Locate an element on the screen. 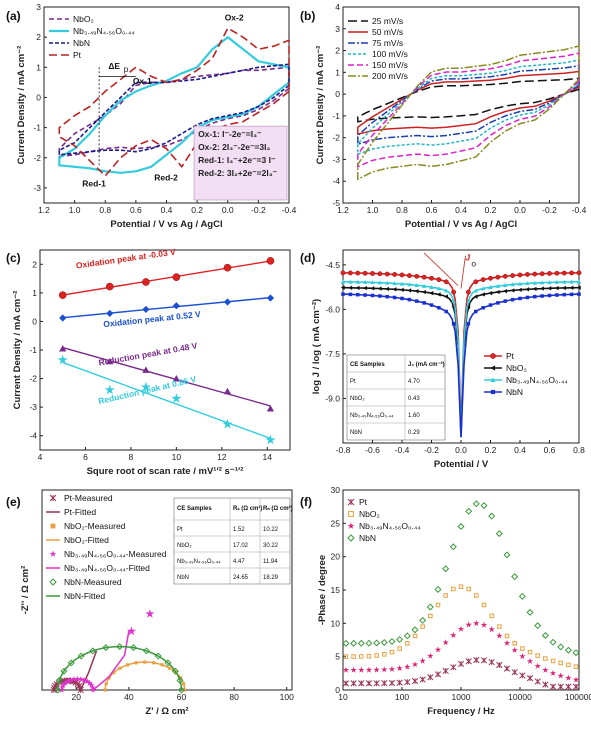 This screenshot has height=730, width=591. legend-label: NbN-Measured is located at coordinates (93, 582).